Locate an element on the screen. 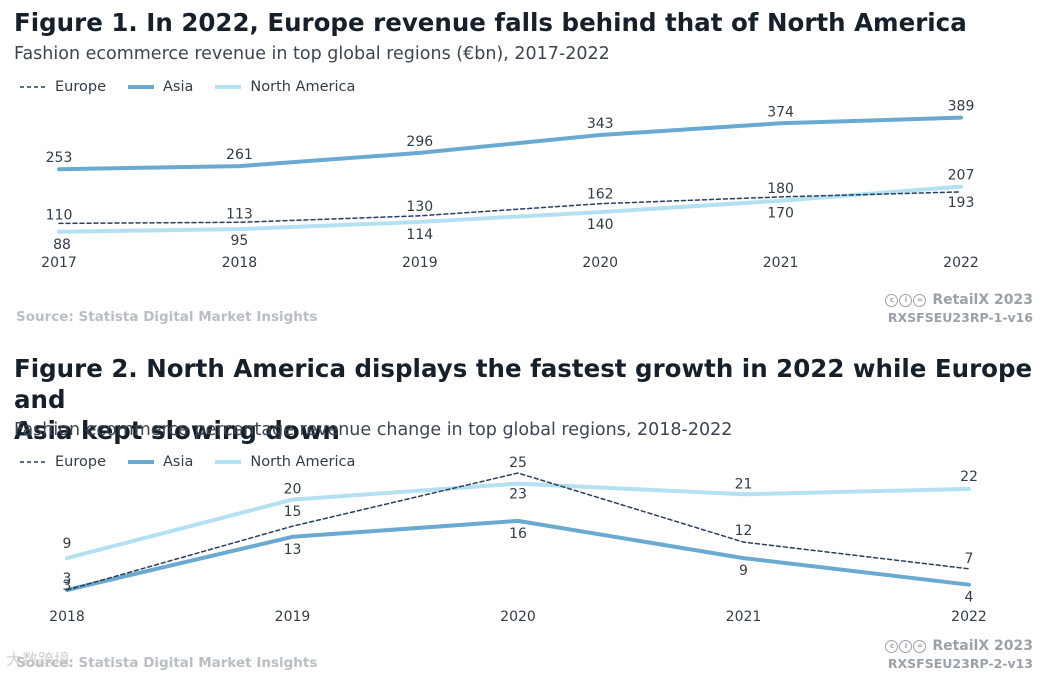 The height and width of the screenshot is (678, 1048). data-label-asia: 389 is located at coordinates (961, 107).